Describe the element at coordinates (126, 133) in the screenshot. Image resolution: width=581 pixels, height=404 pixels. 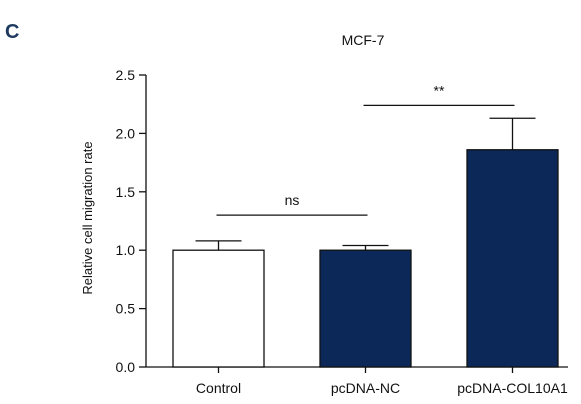
I see `y-tick-label: 2.0` at that location.